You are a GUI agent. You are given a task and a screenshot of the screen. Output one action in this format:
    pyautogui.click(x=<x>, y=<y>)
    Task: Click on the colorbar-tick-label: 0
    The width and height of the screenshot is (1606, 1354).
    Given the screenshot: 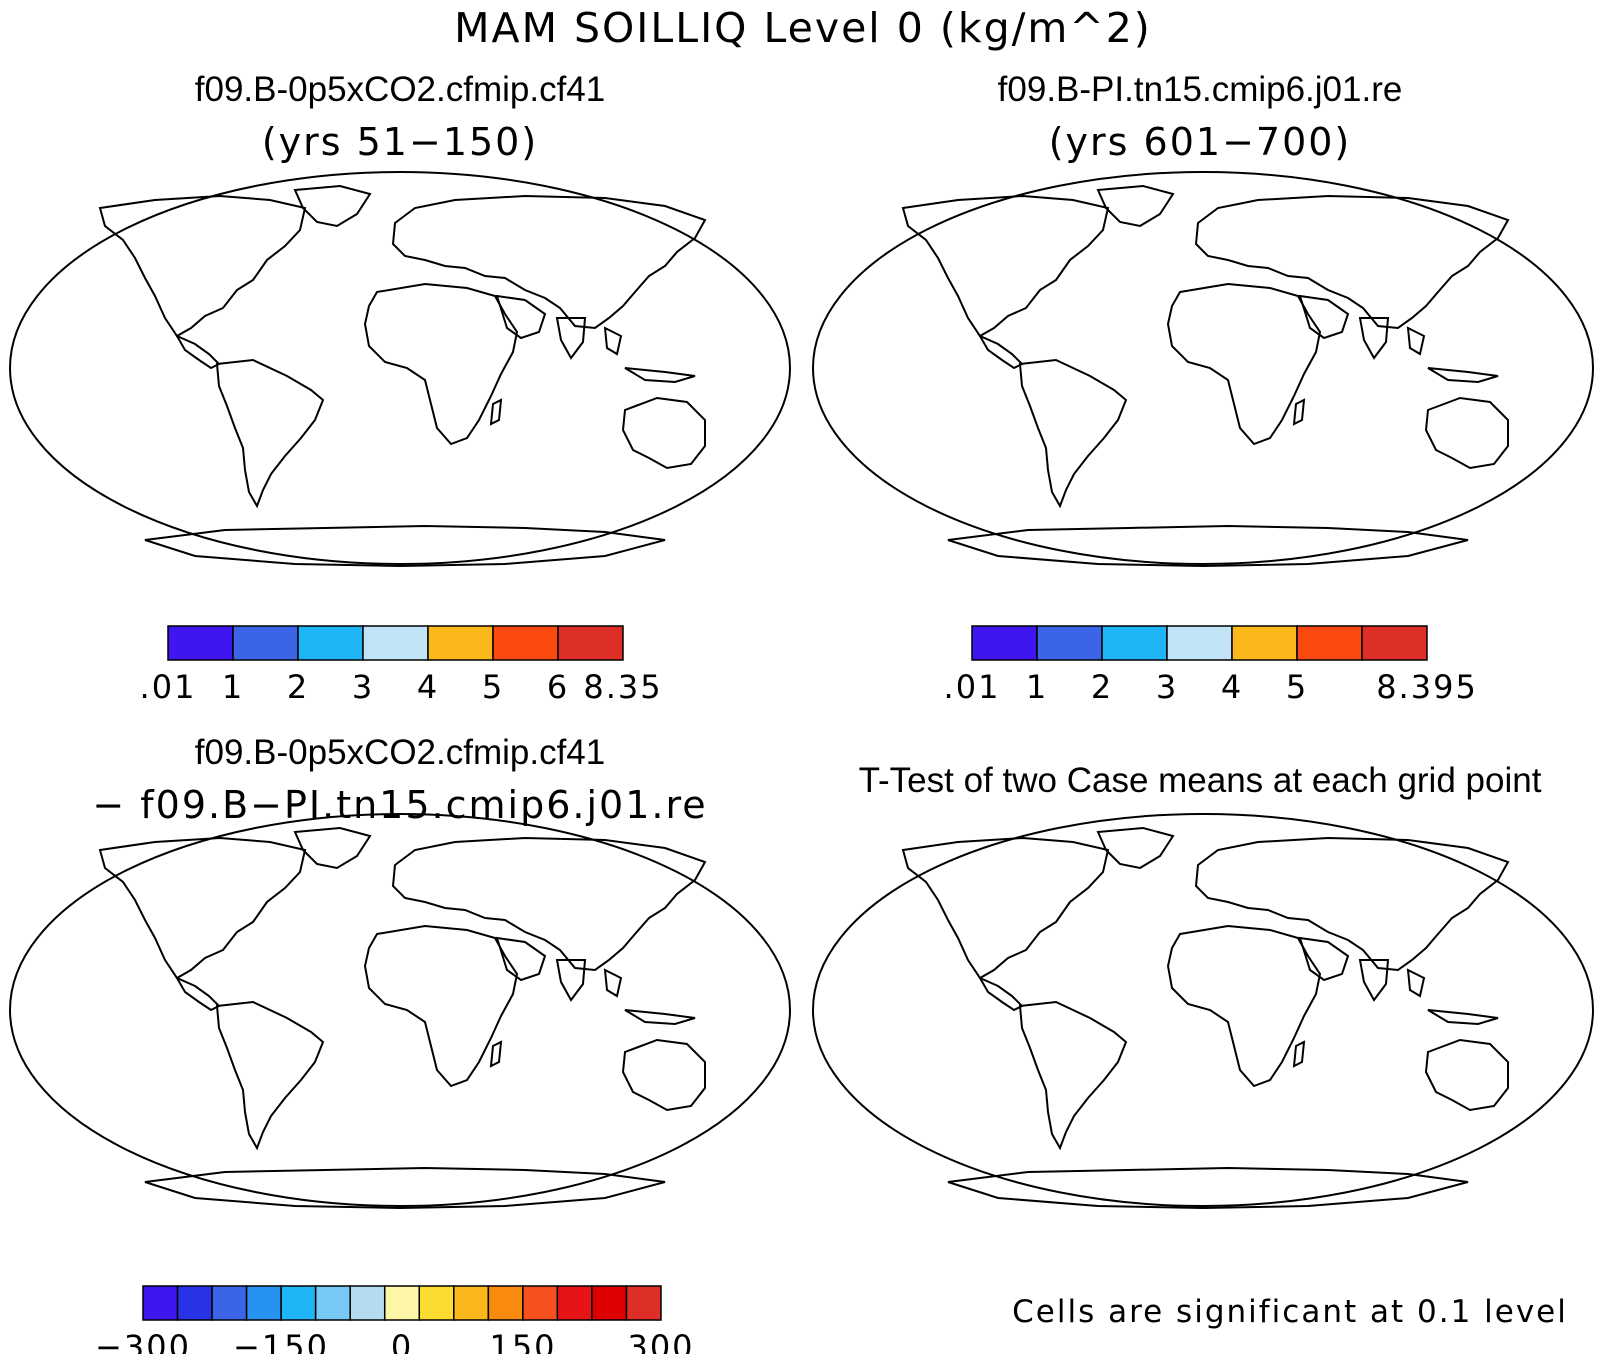 What is the action you would take?
    pyautogui.click(x=402, y=1341)
    